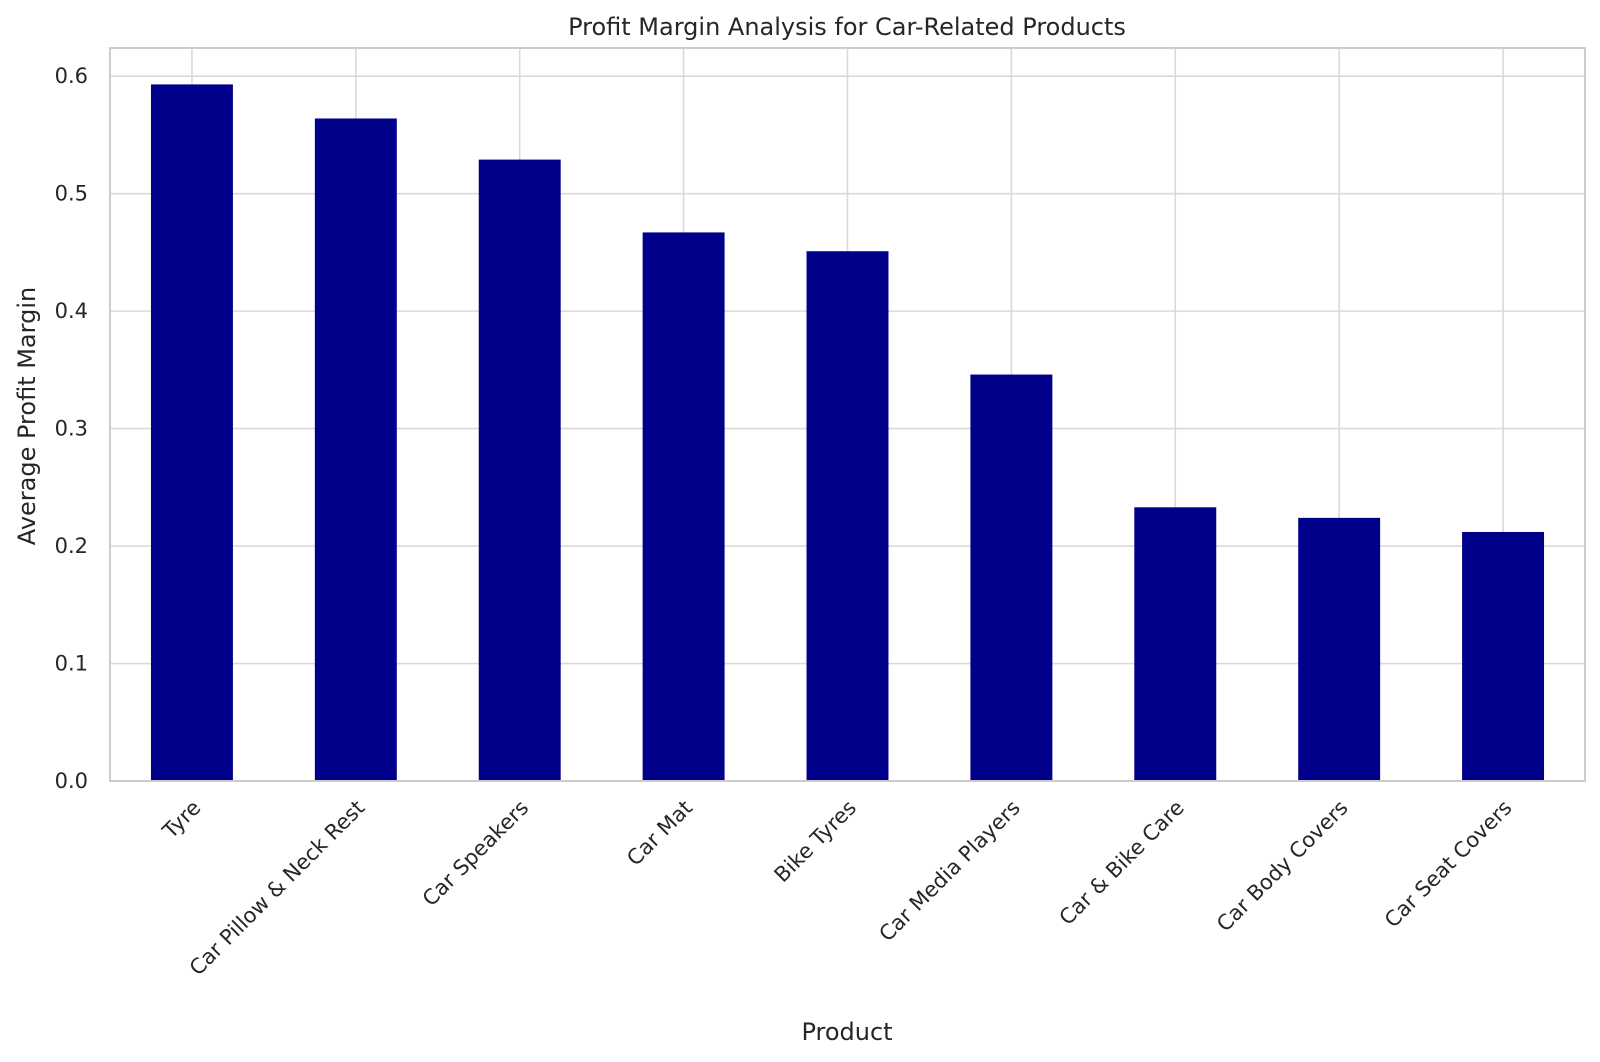 This screenshot has height=1062, width=1600. Describe the element at coordinates (27, 416) in the screenshot. I see `y-axis-label: Average Profit Margin` at that location.